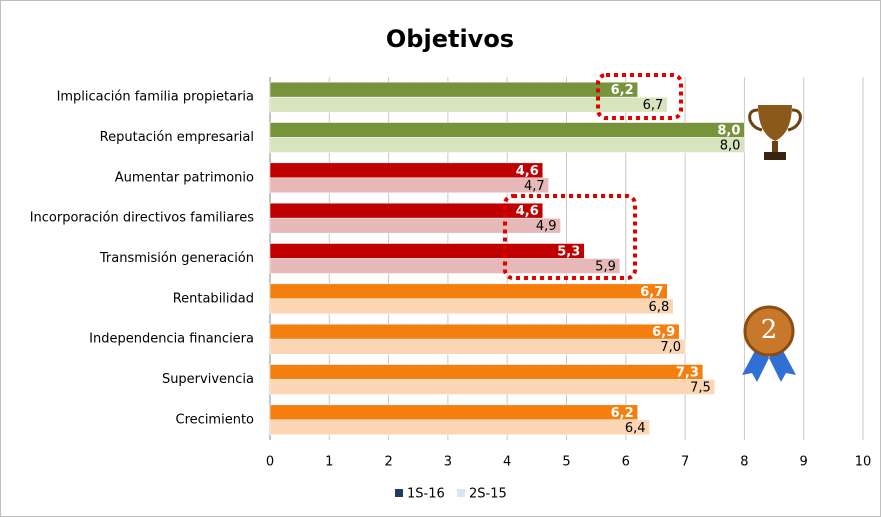 This screenshot has width=881, height=517. I want to click on legend-label: 2S-15, so click(488, 494).